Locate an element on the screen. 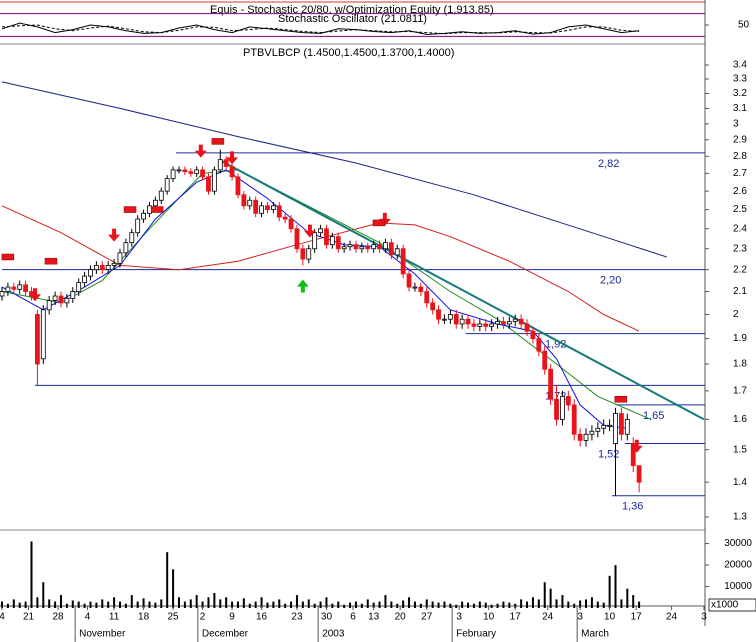 Image resolution: width=756 pixels, height=642 pixels. y-tick-label: 2 is located at coordinates (736, 314).